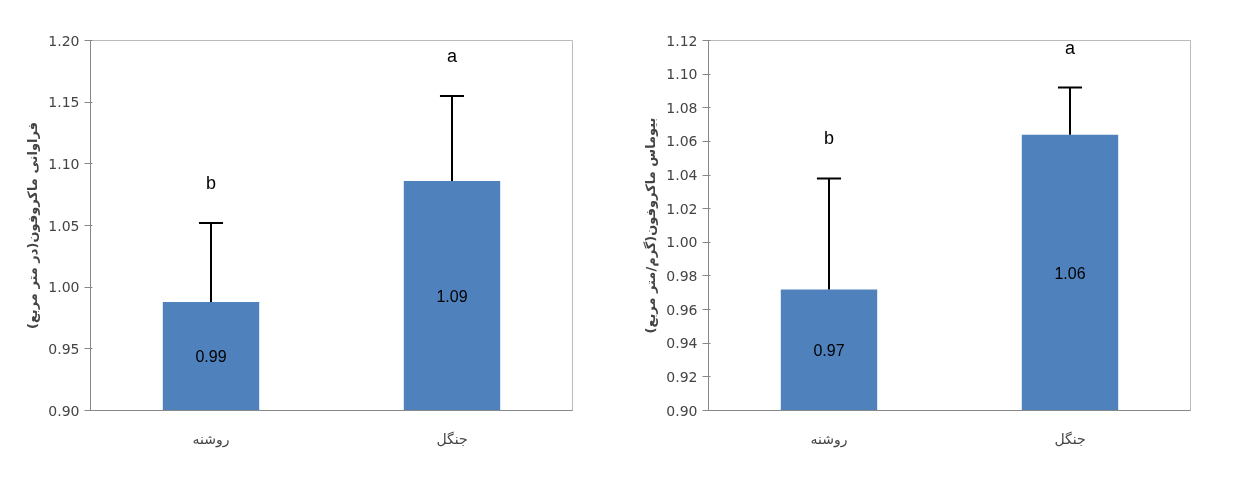 The image size is (1236, 486). Describe the element at coordinates (651, 225) in the screenshot. I see `y-axis-title: بیوماس ماکروفون(گرم/متر مربع)` at that location.